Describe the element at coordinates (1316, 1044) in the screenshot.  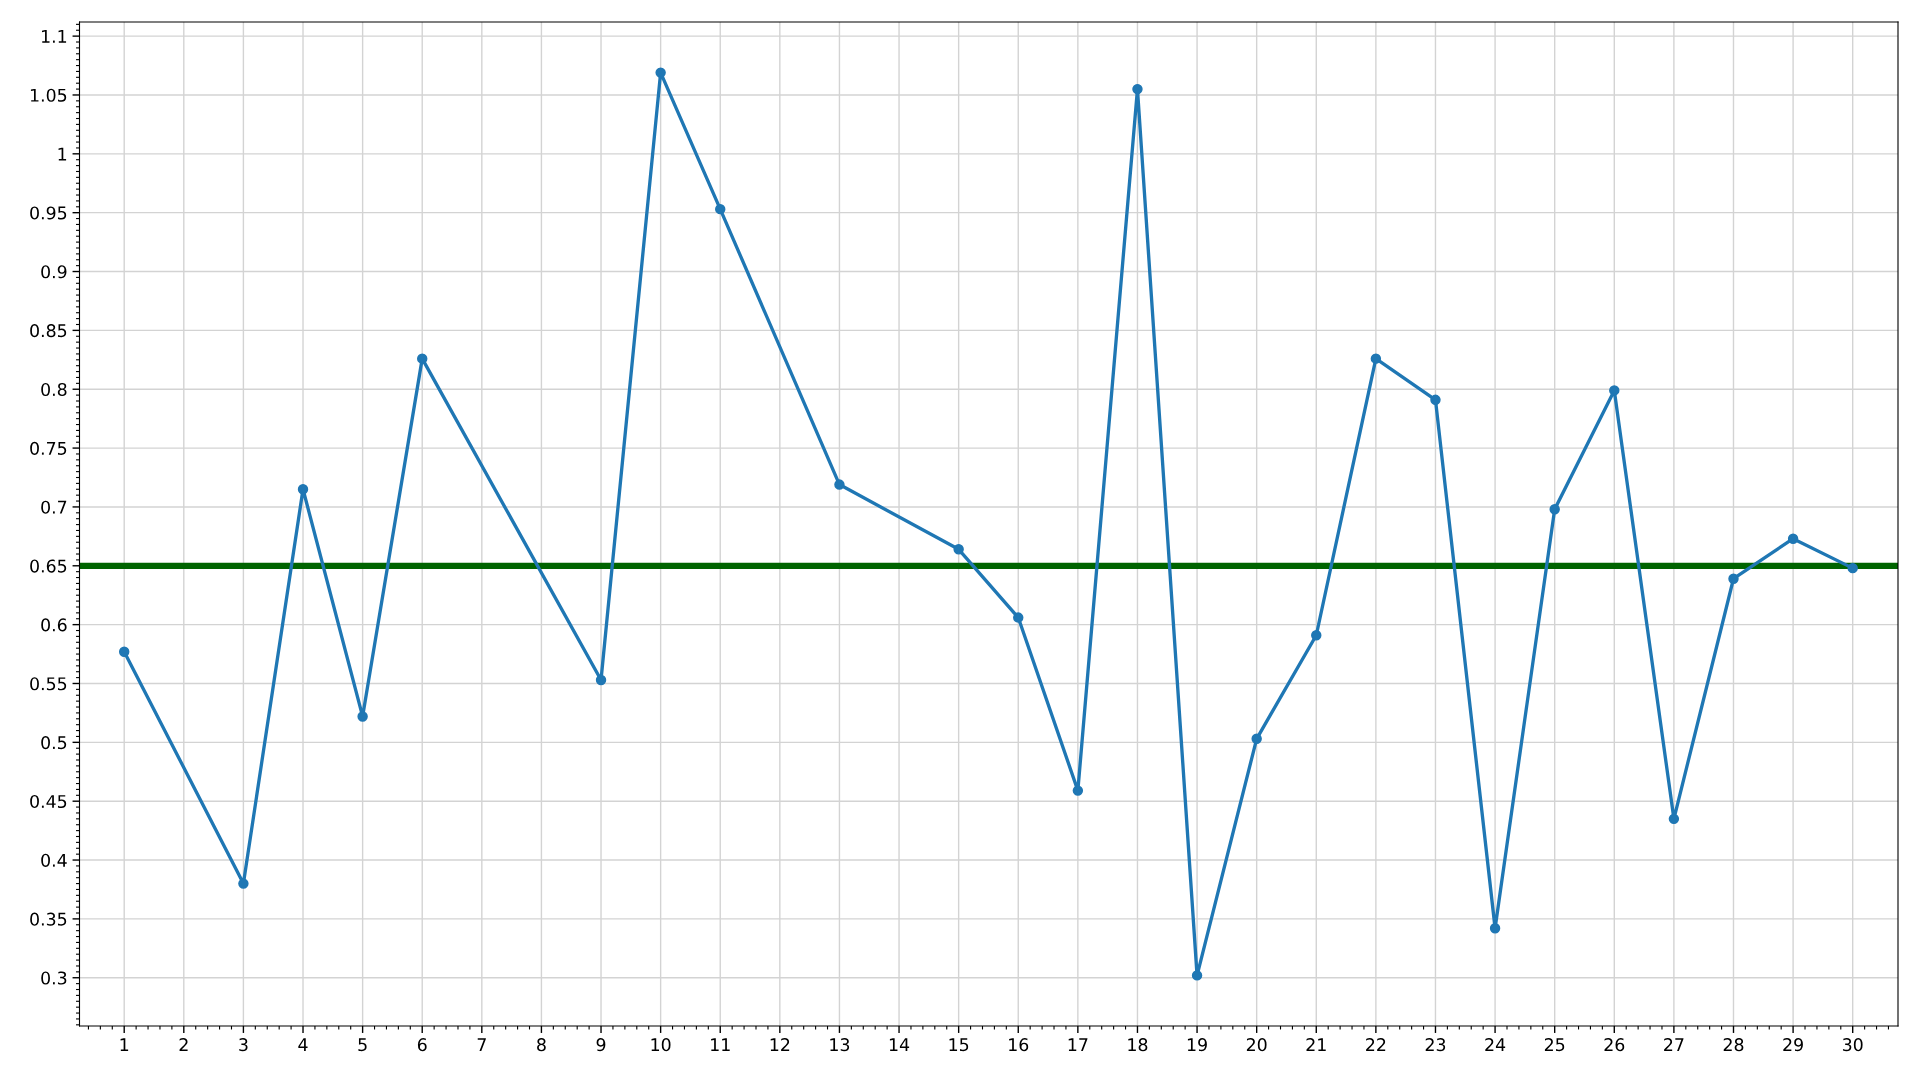
I see `x-tick-label: 21` at that location.